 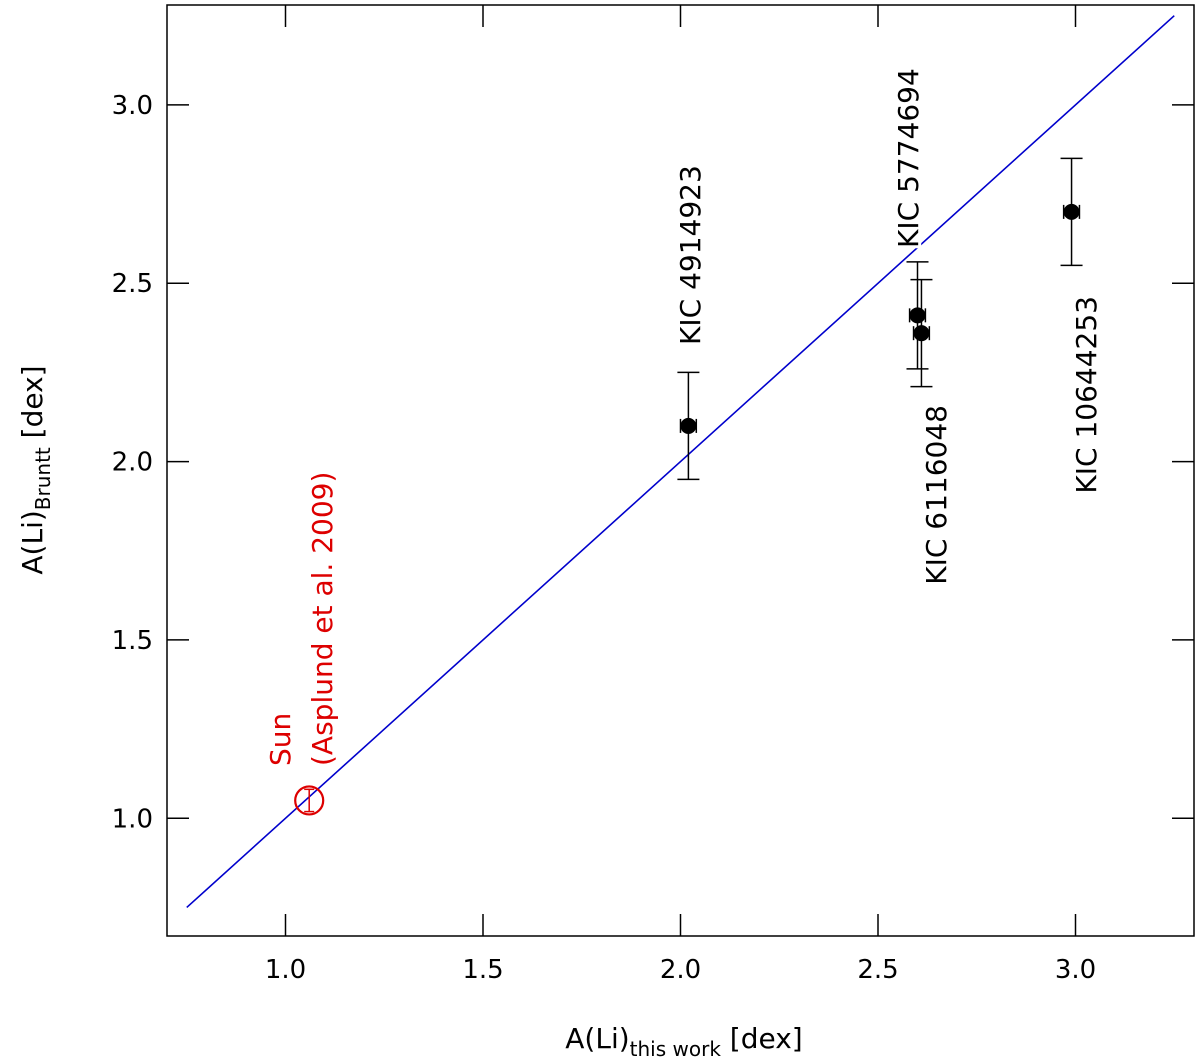 What do you see at coordinates (908, 158) in the screenshot?
I see `point-label-2: KIC 5774694` at bounding box center [908, 158].